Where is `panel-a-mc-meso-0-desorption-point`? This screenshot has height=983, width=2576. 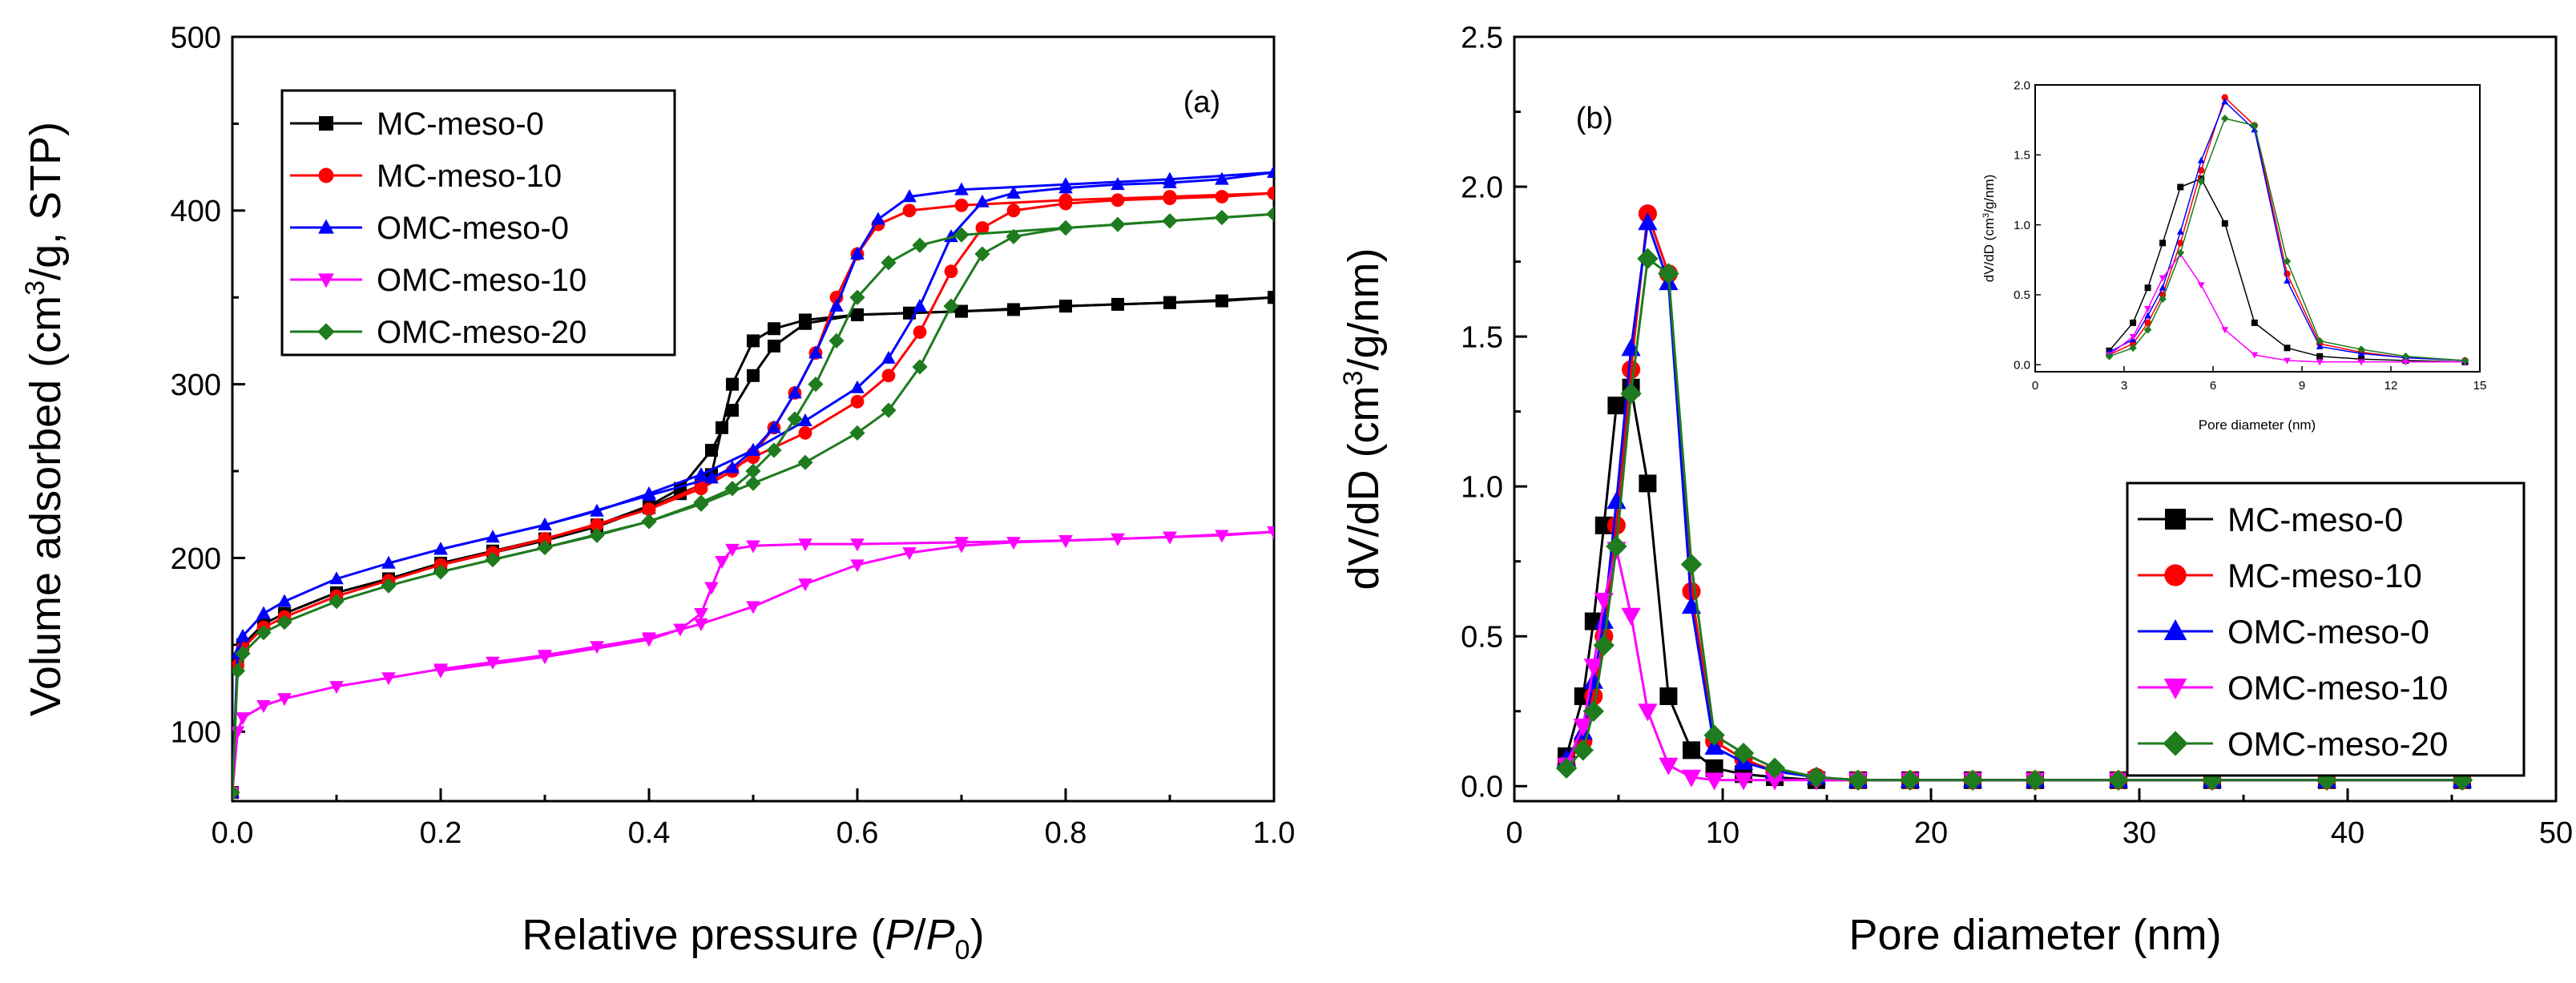 panel-a-mc-meso-0-desorption-point is located at coordinates (961, 311).